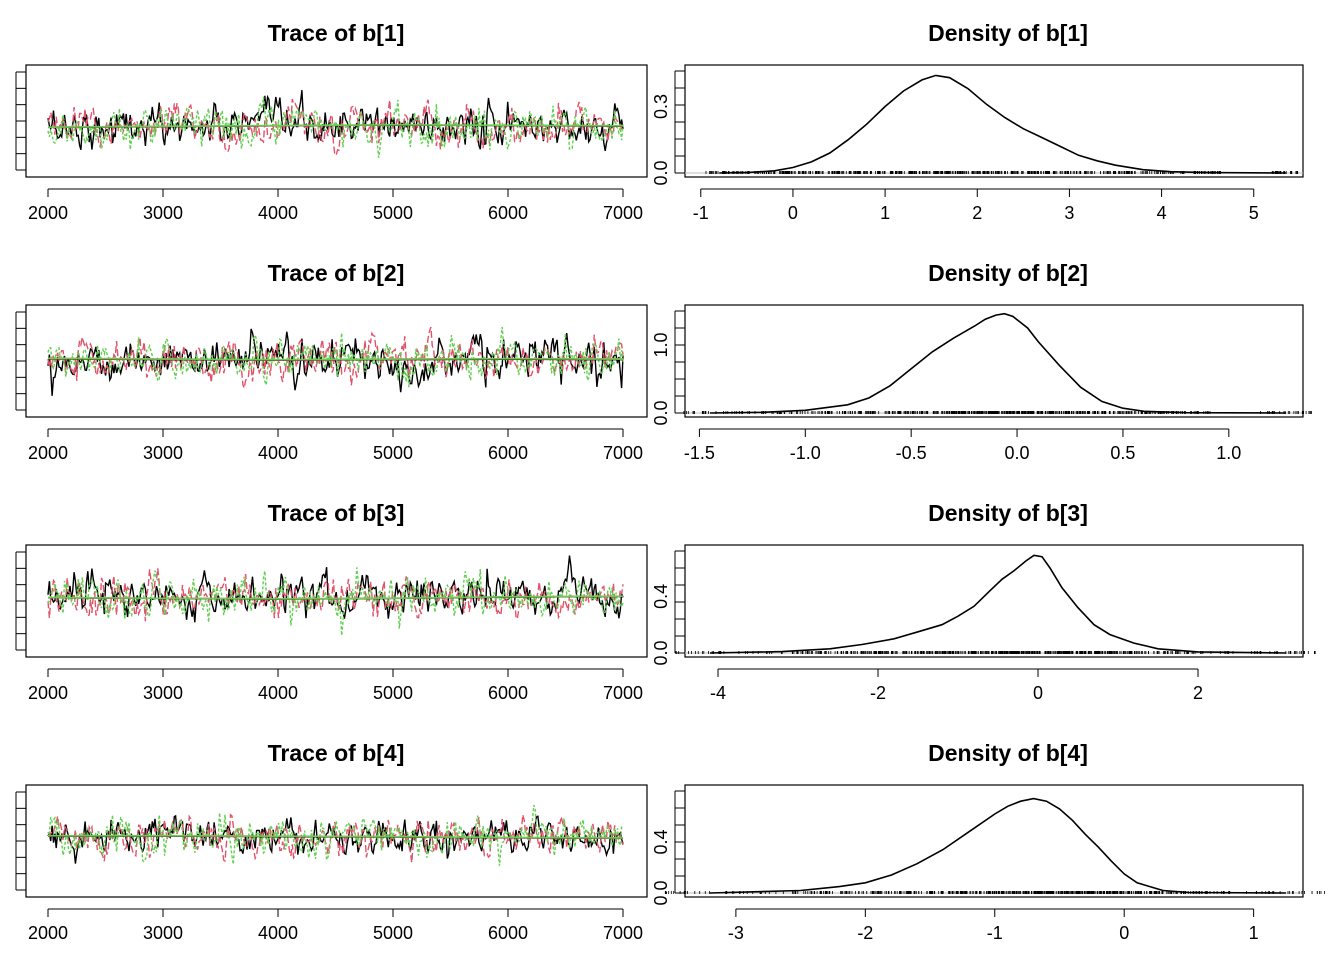  Describe the element at coordinates (805, 453) in the screenshot. I see `density-x-tick-label-2-1: -1.0` at that location.